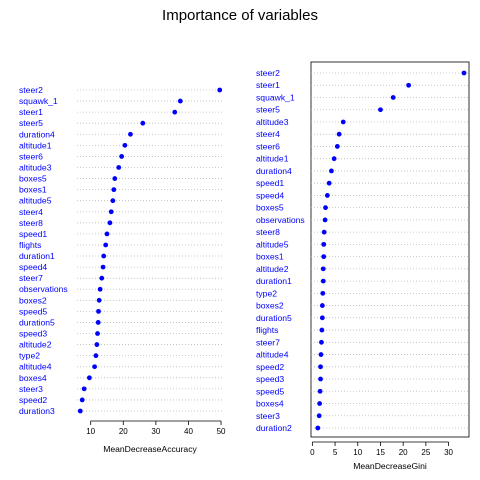 The image size is (480, 480). I want to click on accuracy-x-tick-label: 40, so click(188, 431).